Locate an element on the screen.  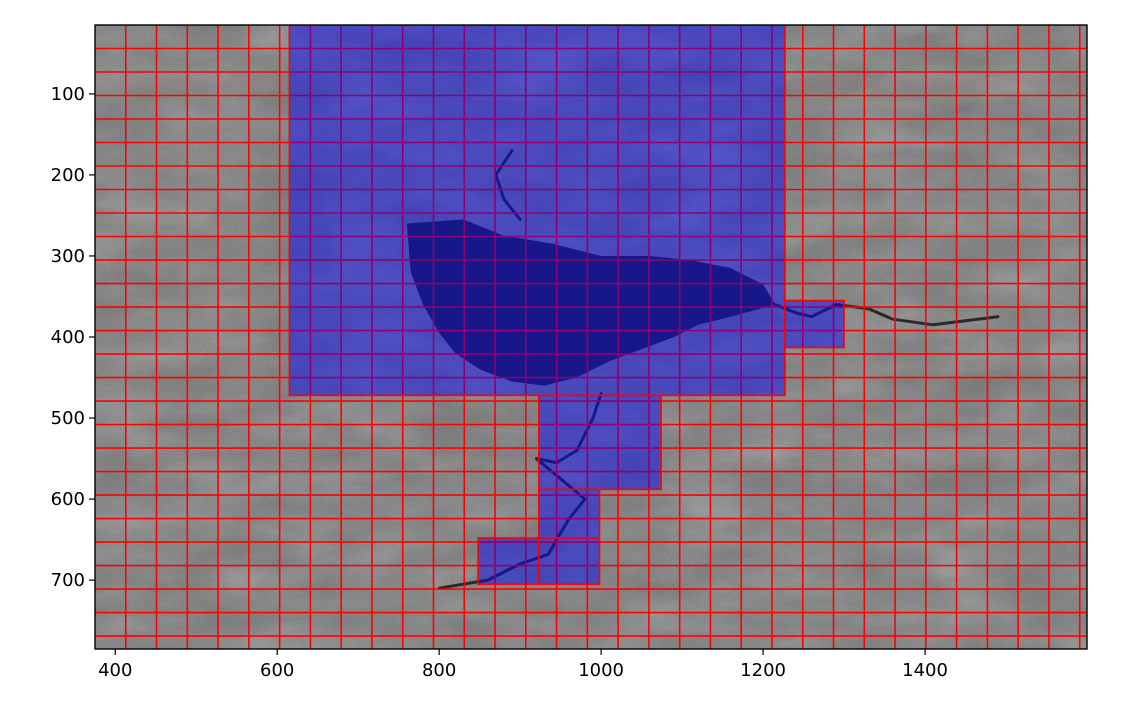
y-tick-label: 200 is located at coordinates (68, 175).